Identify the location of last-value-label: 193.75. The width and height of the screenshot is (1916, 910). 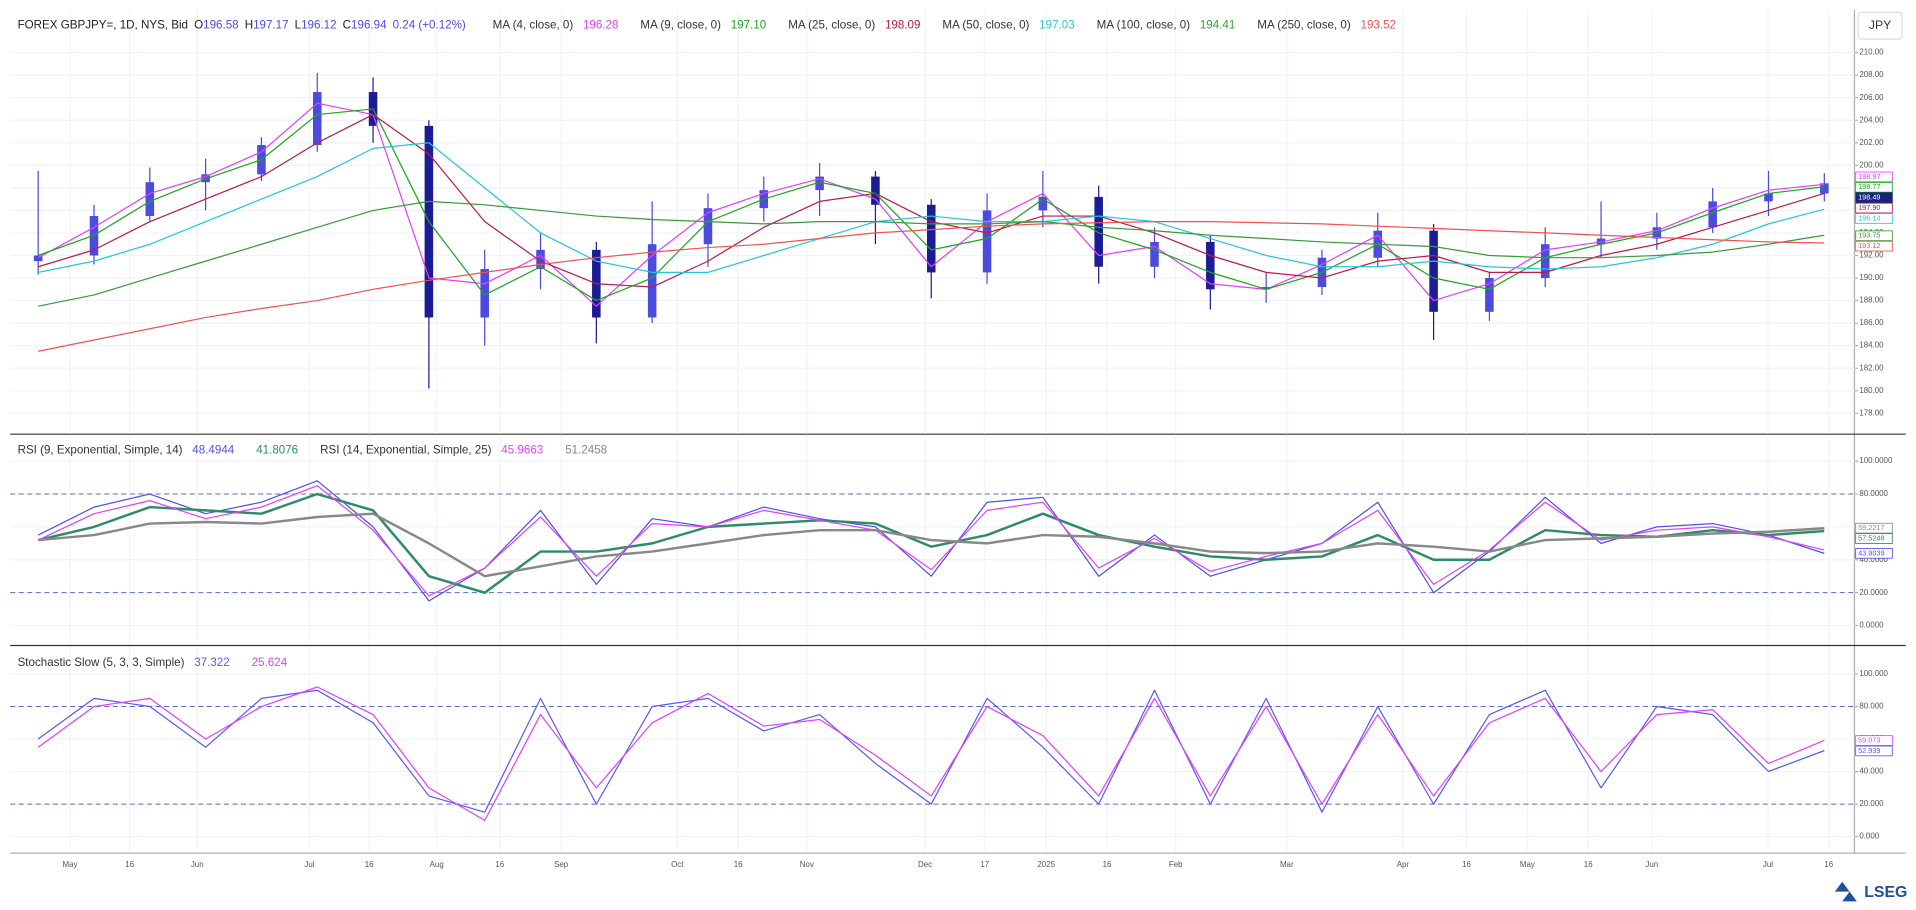
(1869, 235).